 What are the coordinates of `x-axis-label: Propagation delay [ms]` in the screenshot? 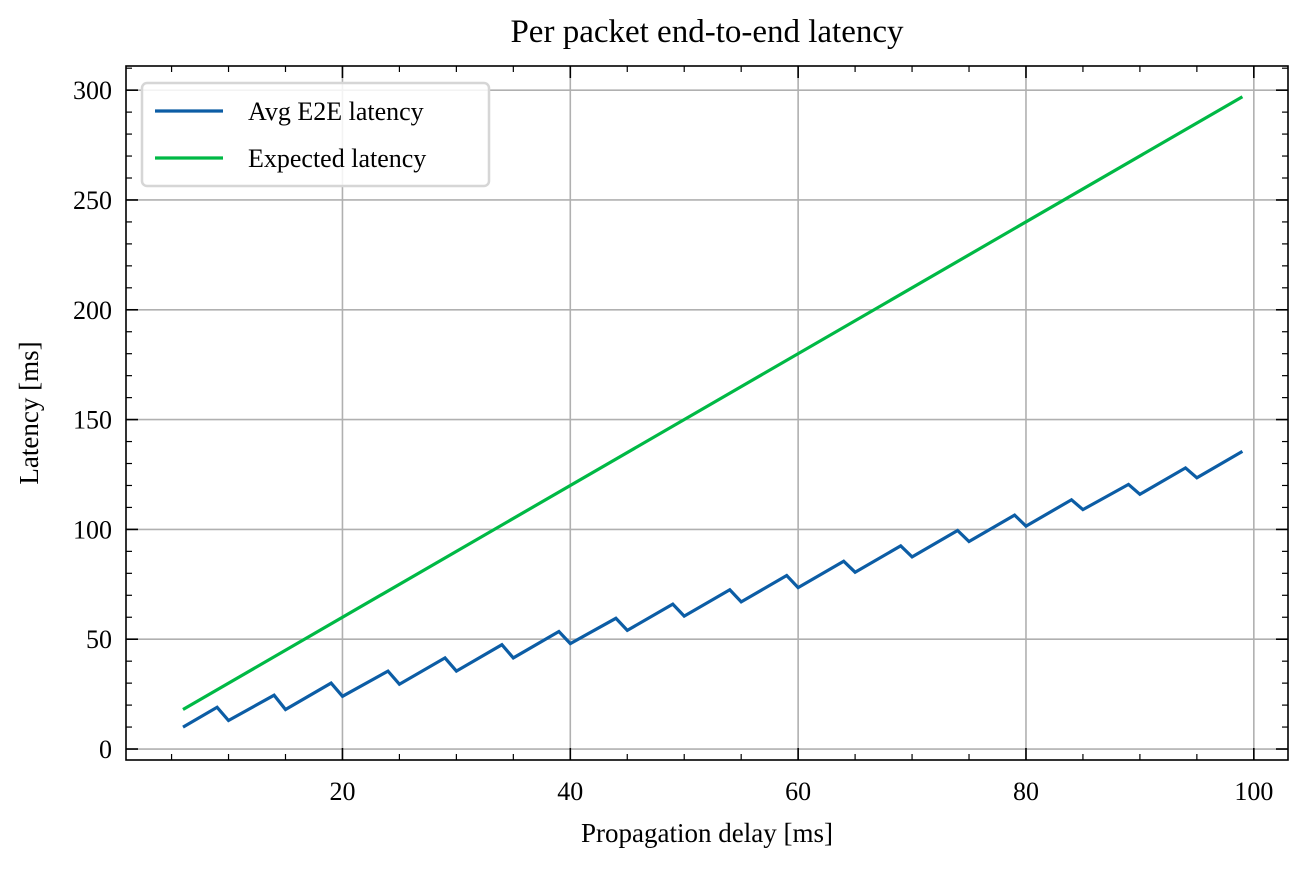 It's located at (707, 833).